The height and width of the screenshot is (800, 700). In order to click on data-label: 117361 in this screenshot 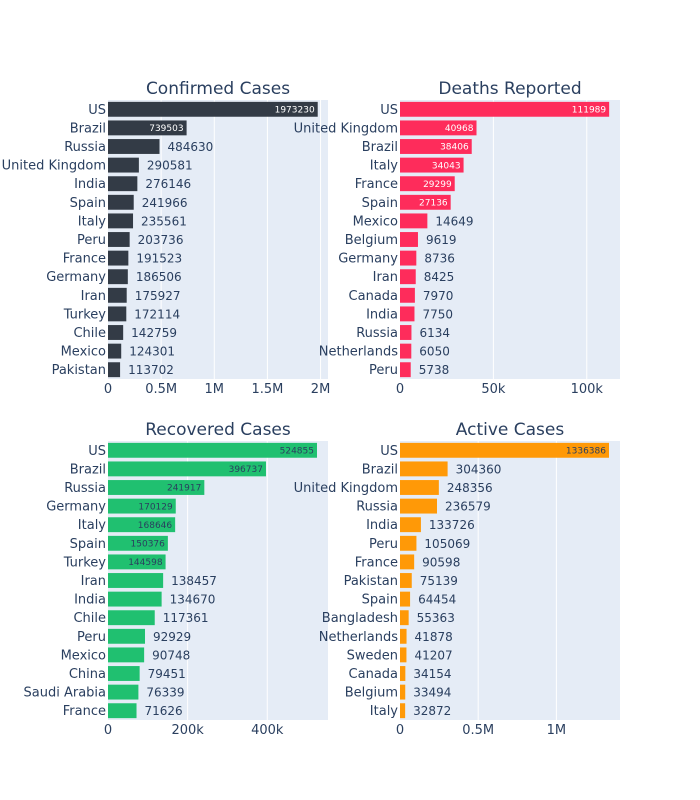, I will do `click(186, 618)`.